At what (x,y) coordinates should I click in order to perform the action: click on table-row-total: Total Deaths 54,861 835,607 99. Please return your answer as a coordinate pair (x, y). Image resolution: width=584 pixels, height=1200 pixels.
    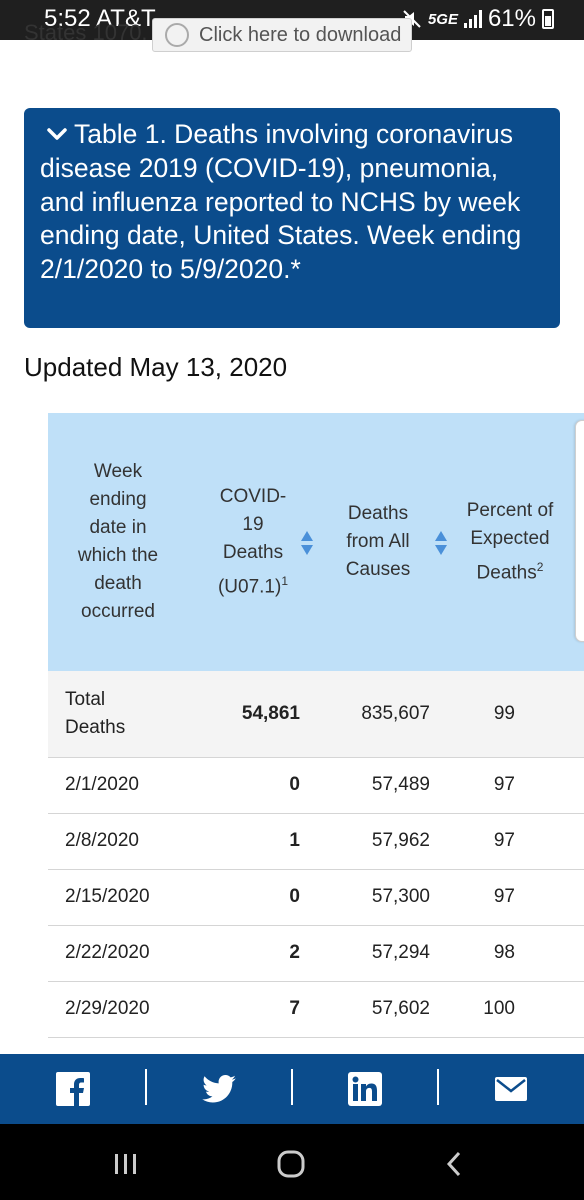
    Looking at the image, I should click on (316, 714).